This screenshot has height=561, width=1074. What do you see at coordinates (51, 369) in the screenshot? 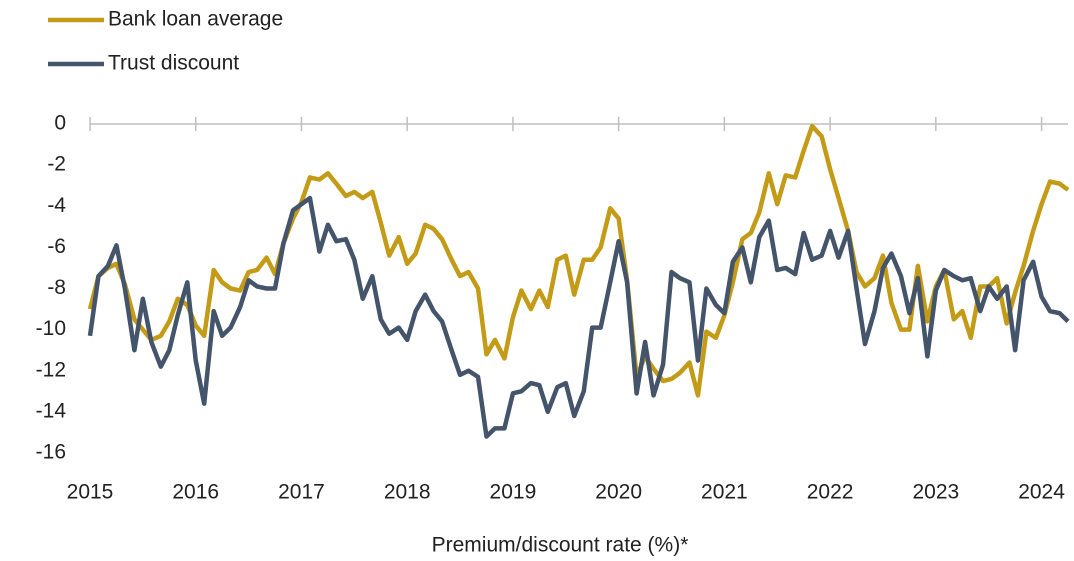
I see `y-tick-label: -12` at bounding box center [51, 369].